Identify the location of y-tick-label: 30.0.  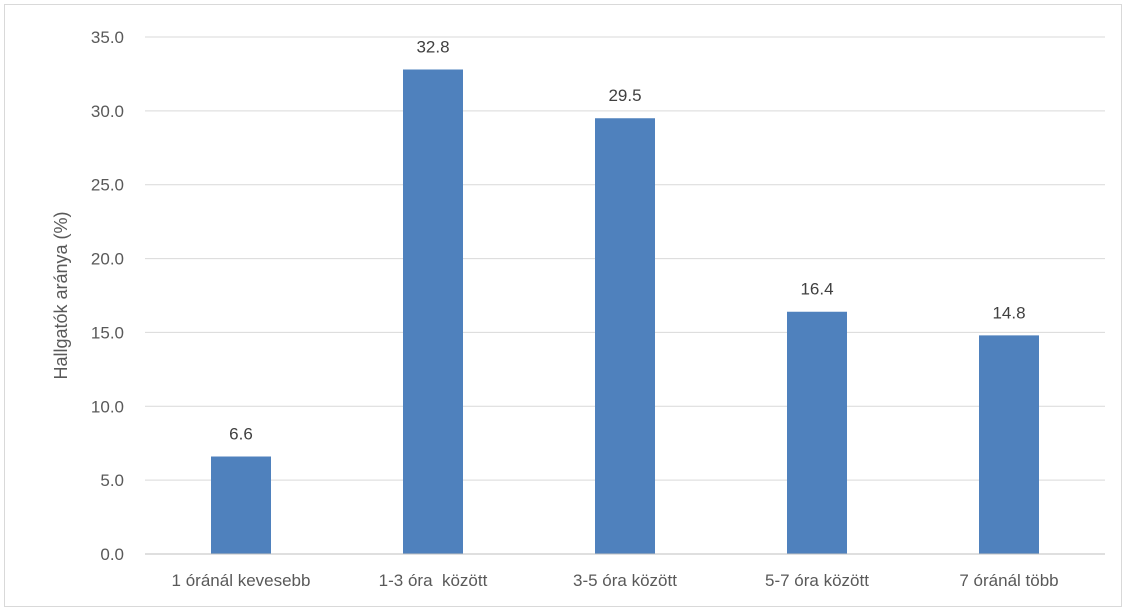
(107, 111).